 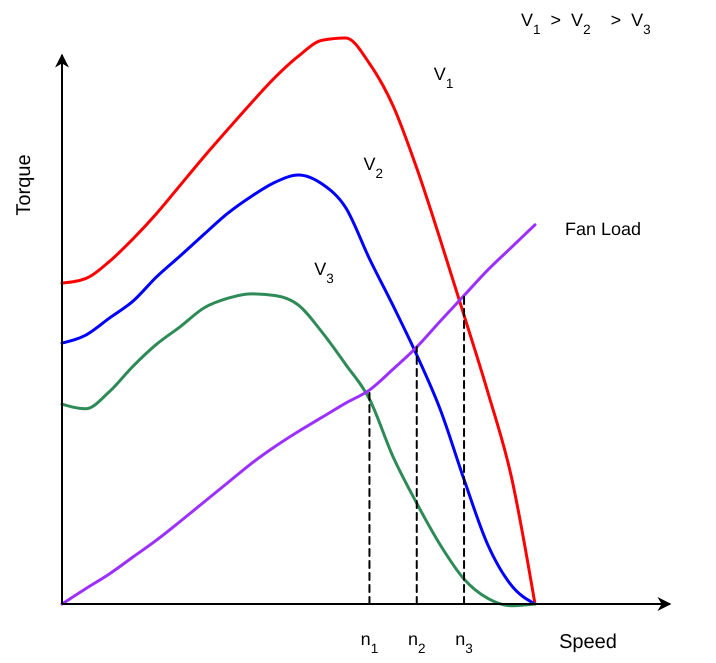 I want to click on series-label: Fan Load, so click(x=603, y=228).